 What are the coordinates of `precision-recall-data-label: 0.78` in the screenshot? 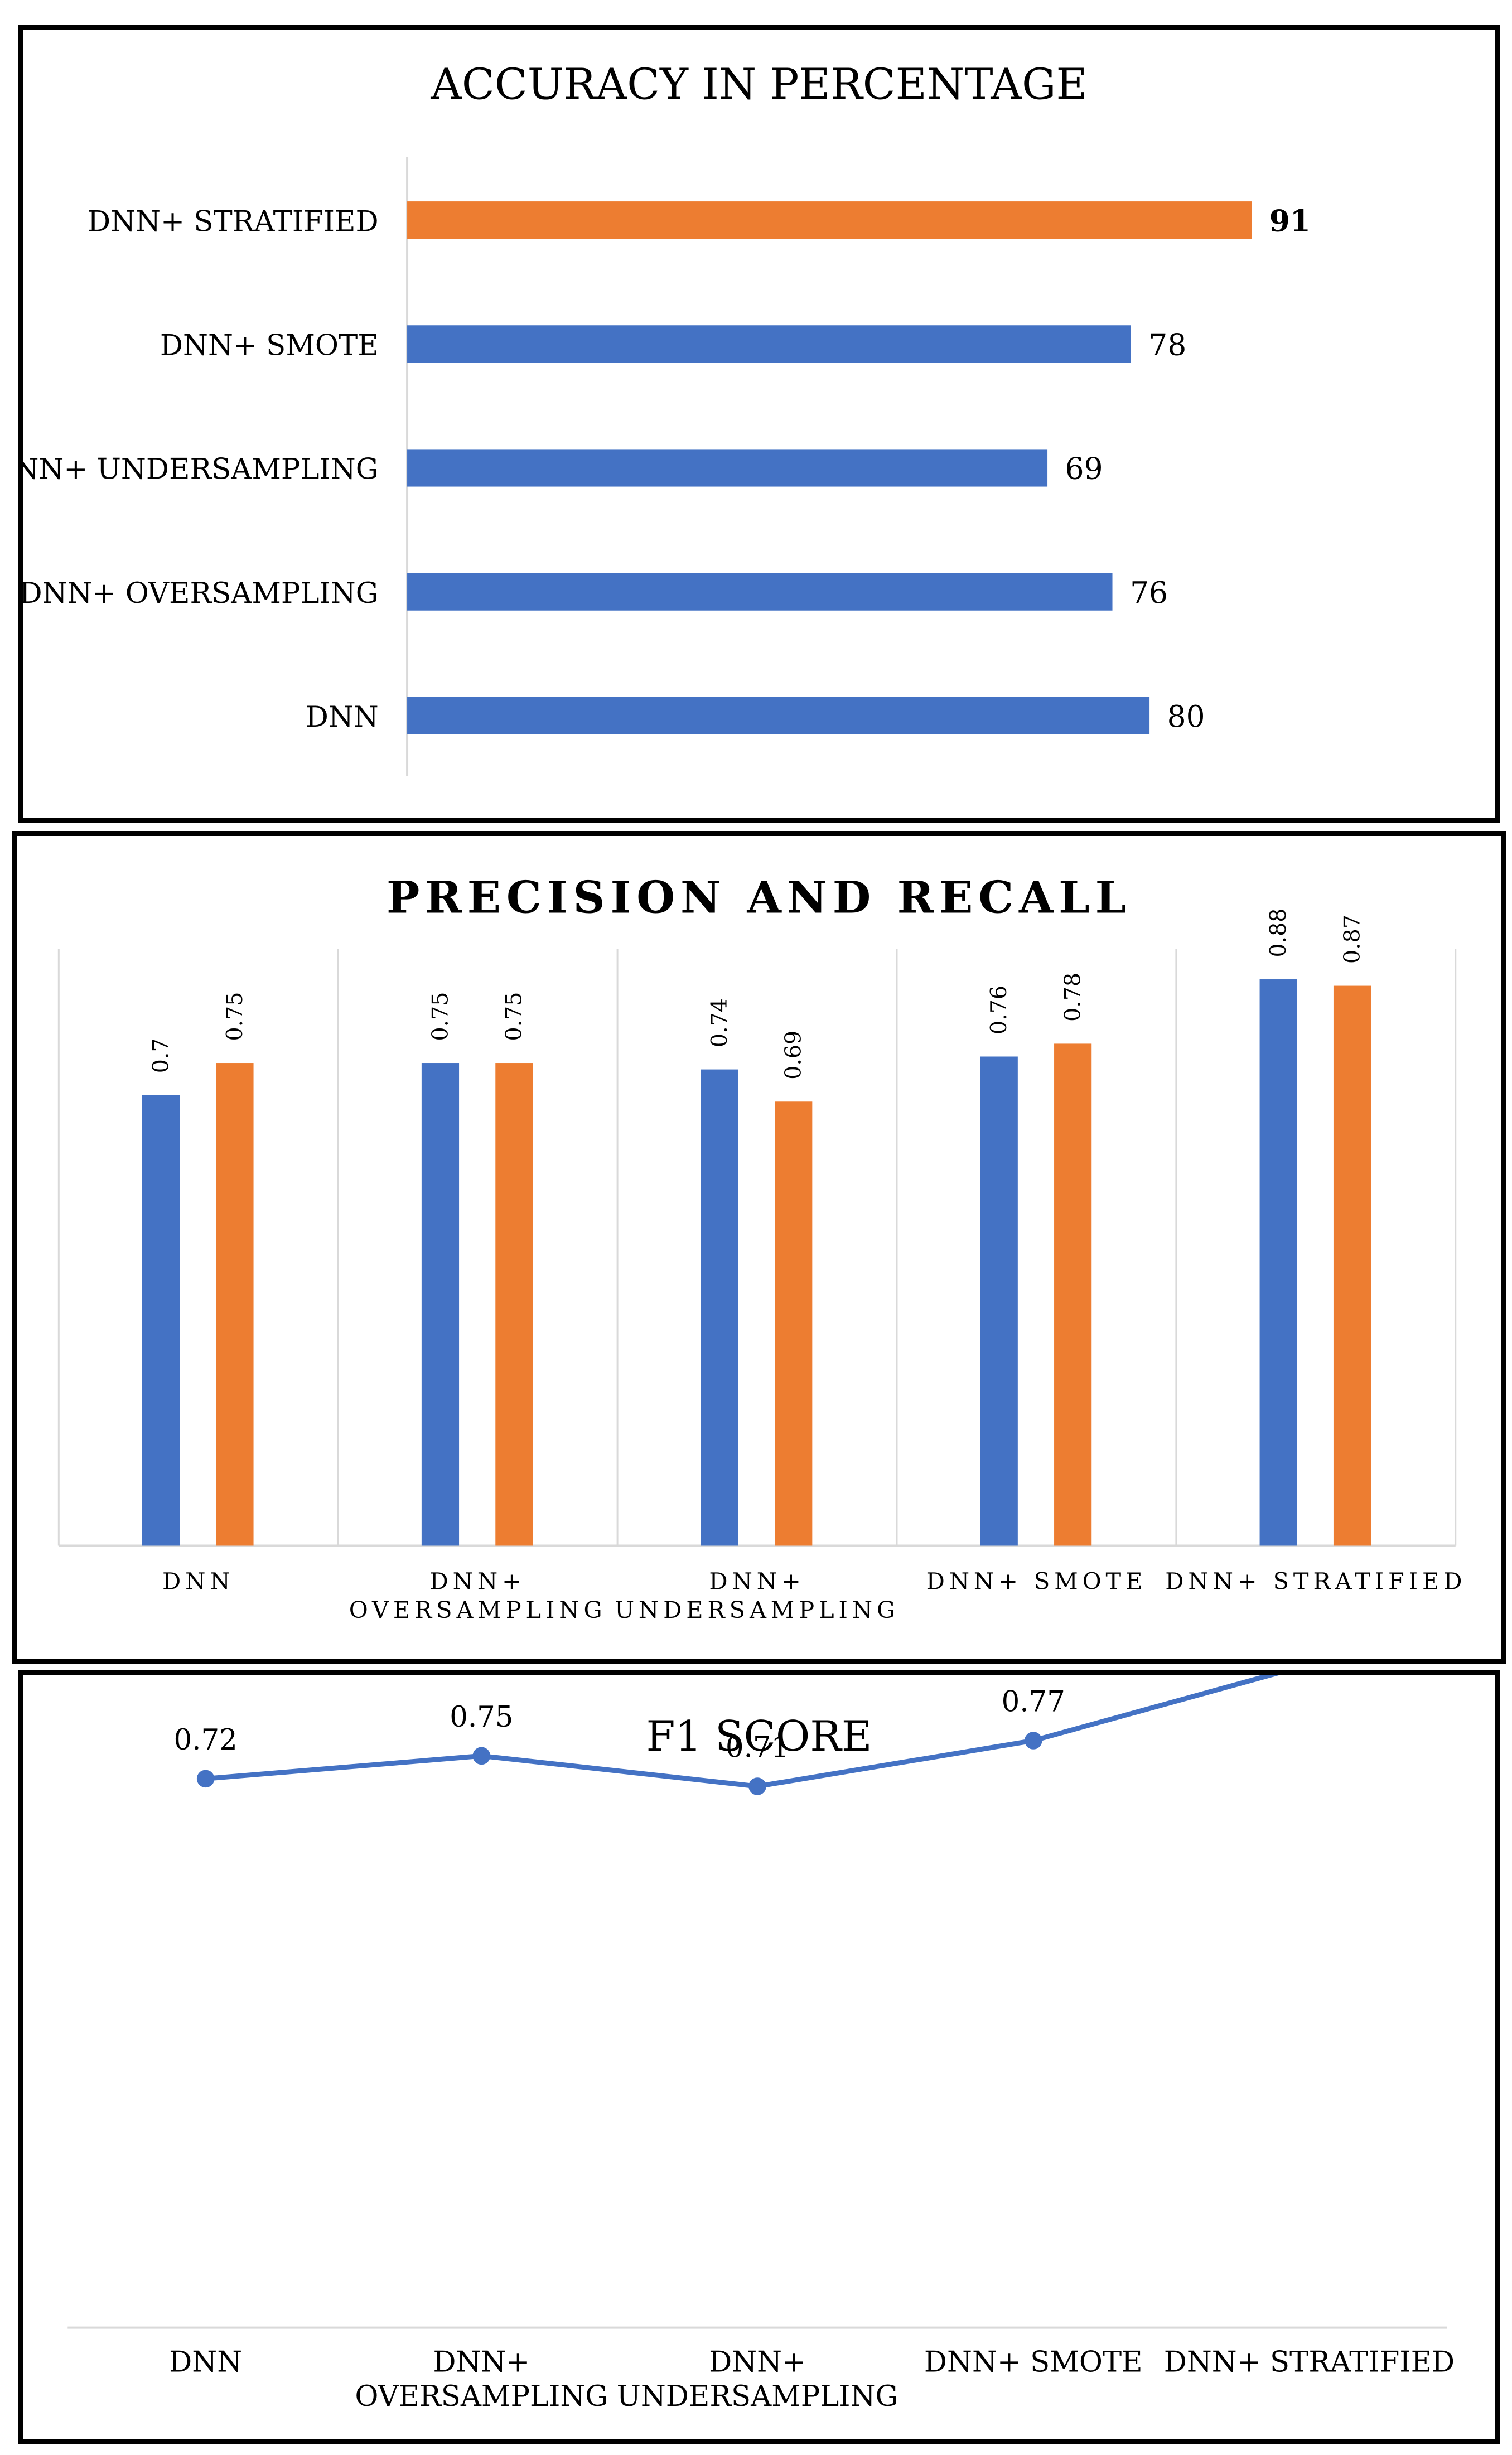 It's located at (1072, 997).